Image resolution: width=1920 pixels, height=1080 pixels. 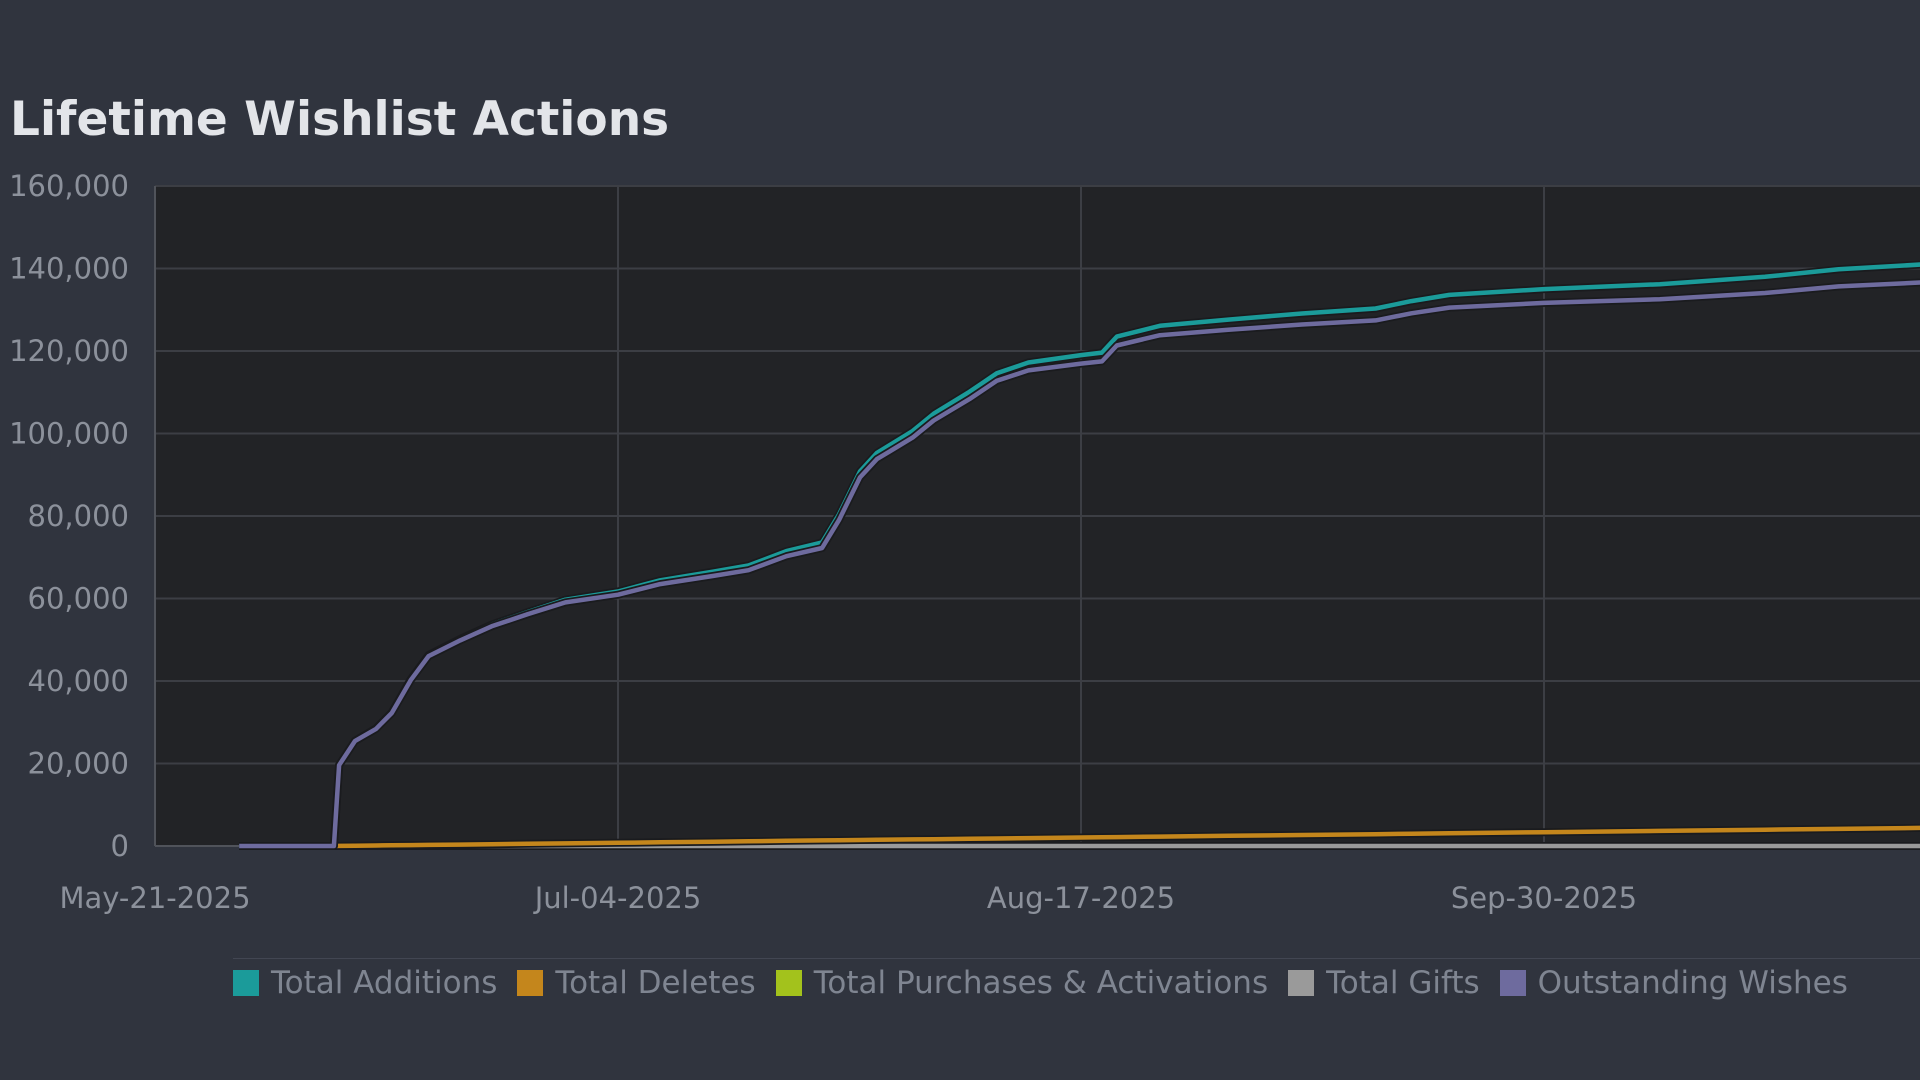 What do you see at coordinates (655, 983) in the screenshot?
I see `legend-label: Total Deletes` at bounding box center [655, 983].